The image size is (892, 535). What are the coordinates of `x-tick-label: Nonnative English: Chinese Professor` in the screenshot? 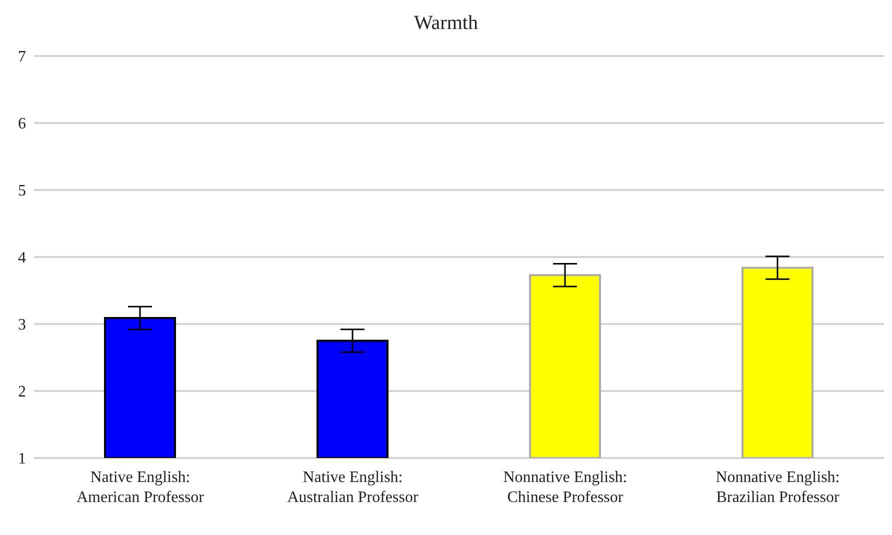 It's located at (565, 487).